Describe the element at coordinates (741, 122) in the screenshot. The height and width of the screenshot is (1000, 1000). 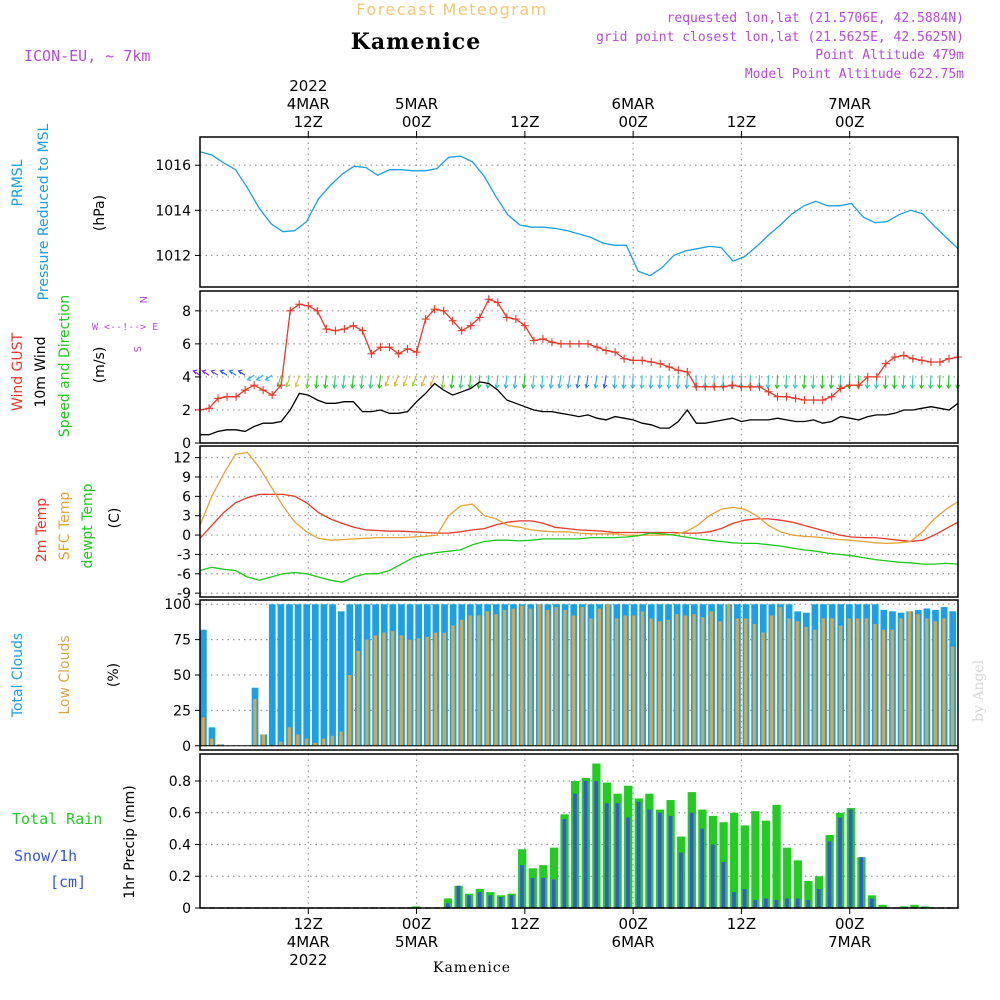
I see `top-axis-label: 12Z` at that location.